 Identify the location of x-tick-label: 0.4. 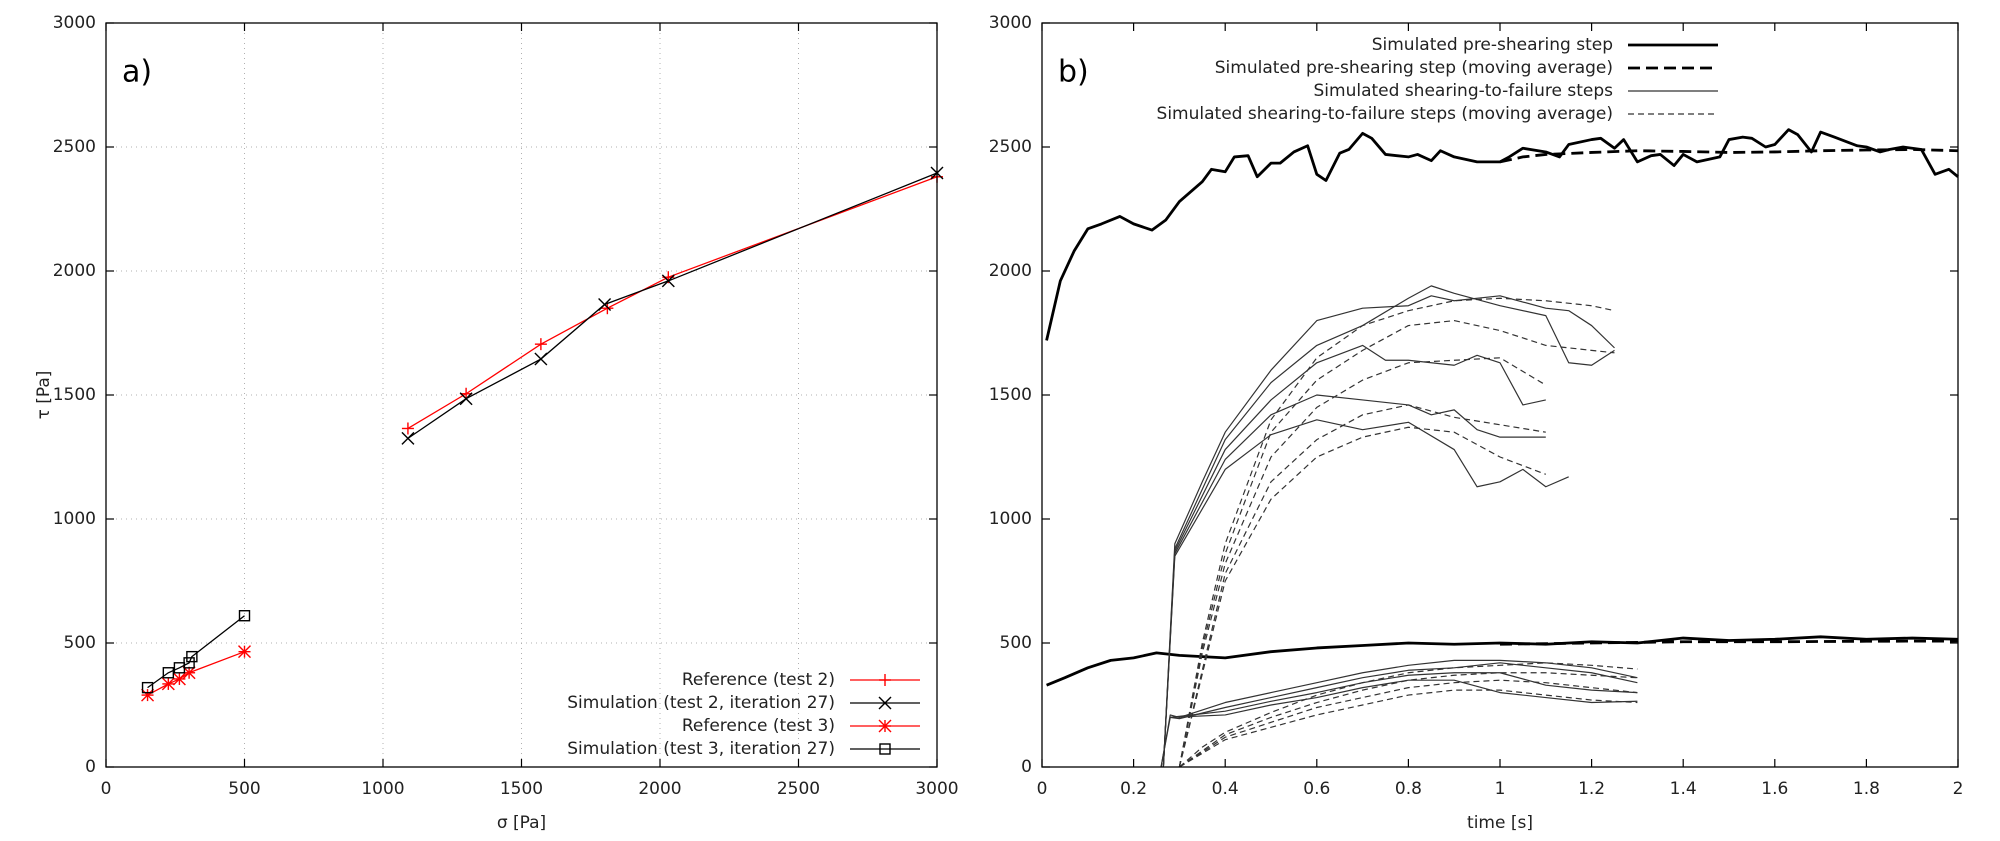
(1225, 789).